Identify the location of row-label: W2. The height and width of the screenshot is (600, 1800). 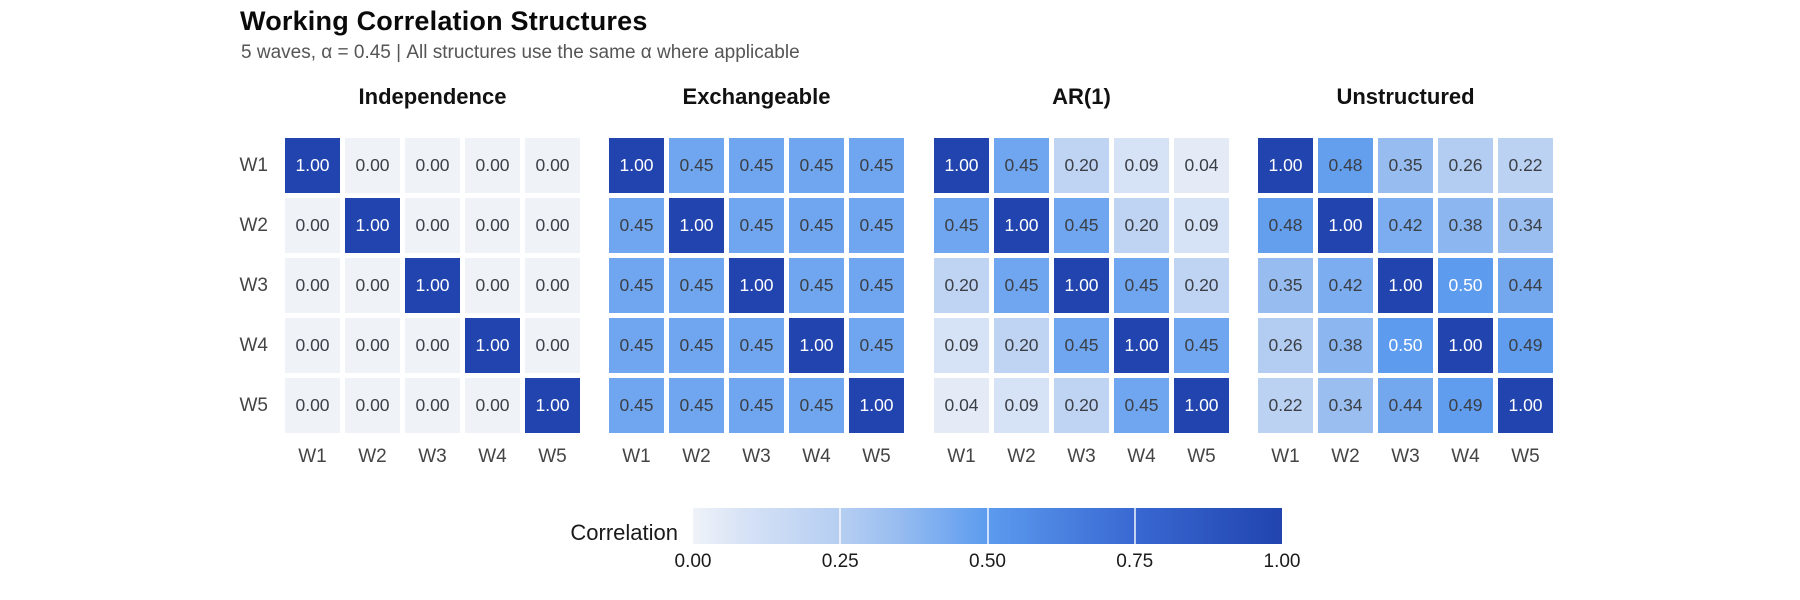
(254, 225).